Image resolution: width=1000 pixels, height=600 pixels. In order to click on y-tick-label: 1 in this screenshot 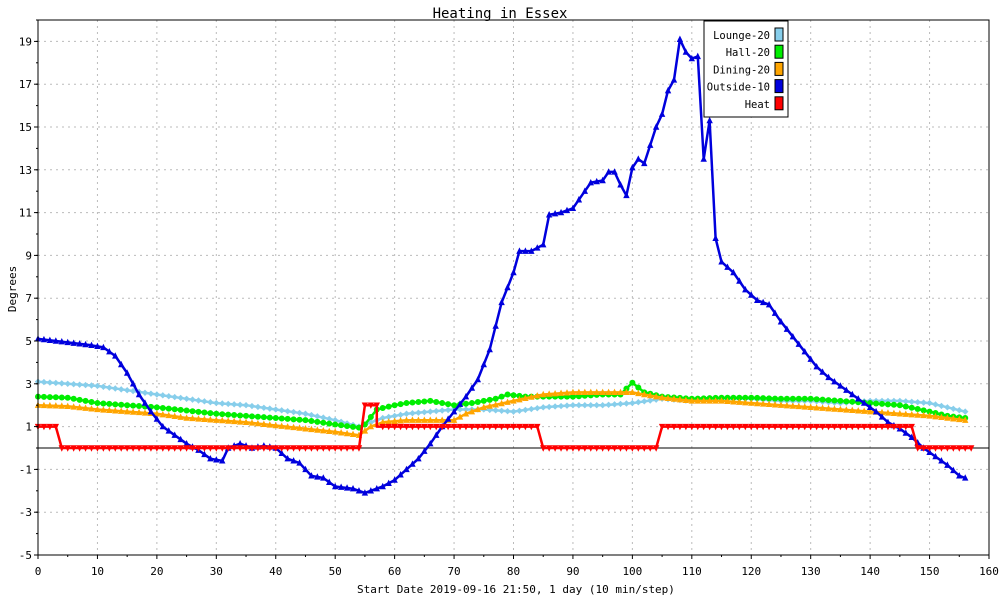, I will do `click(28, 427)`.